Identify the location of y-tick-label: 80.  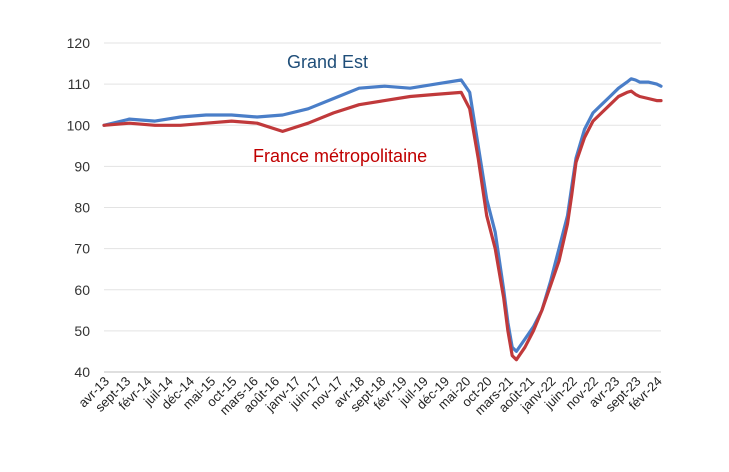
(82, 208).